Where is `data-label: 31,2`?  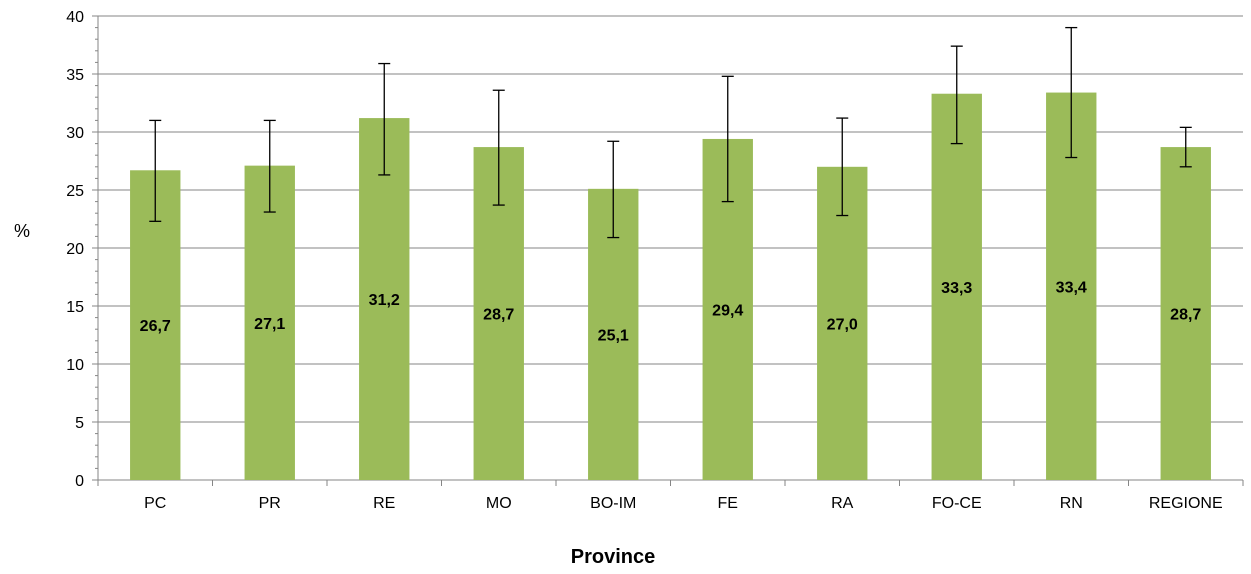 data-label: 31,2 is located at coordinates (384, 300).